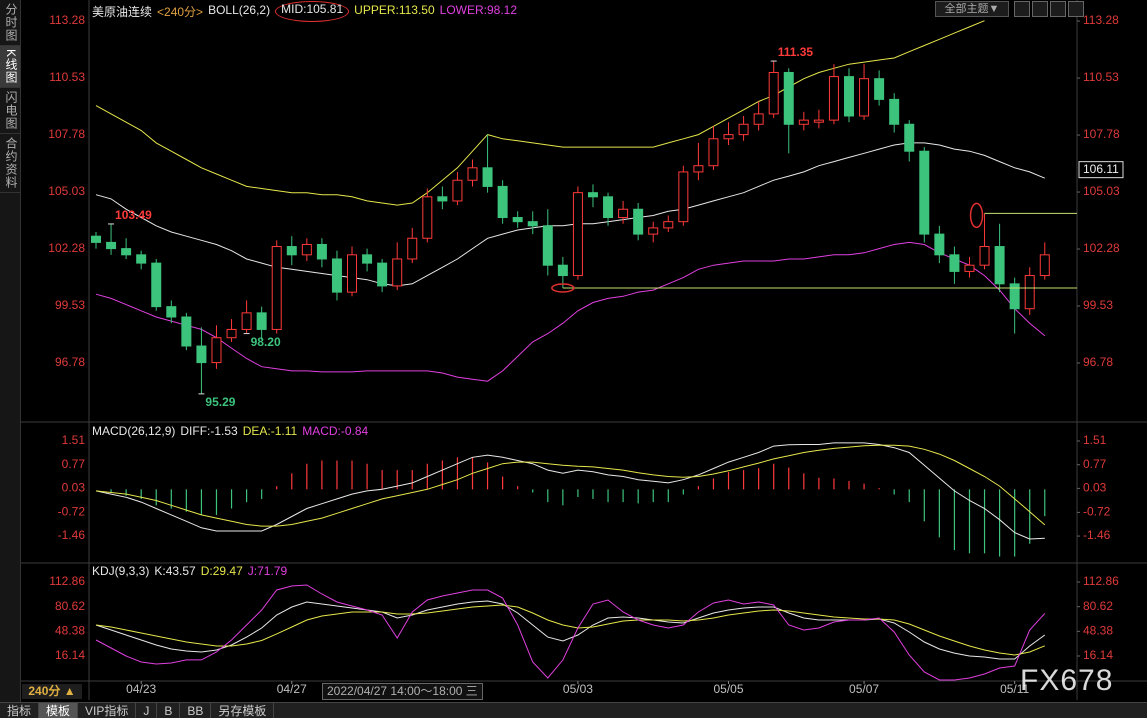  Describe the element at coordinates (10, 67) in the screenshot. I see `sidebar-tab: K线图` at that location.